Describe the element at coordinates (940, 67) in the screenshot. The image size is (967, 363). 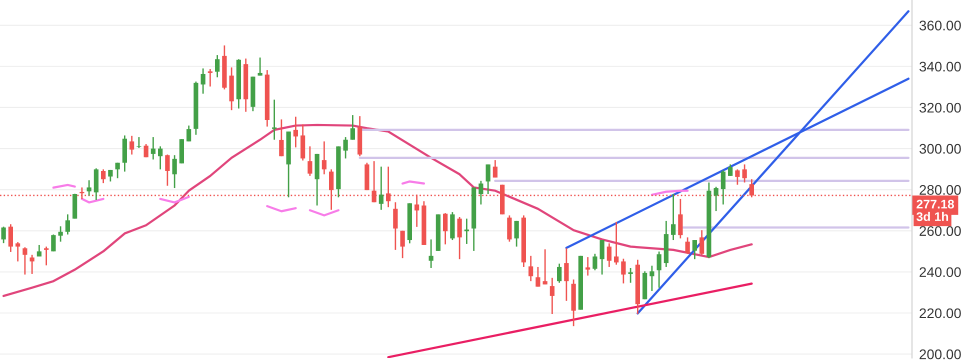
I see `y-tick-label: 340.00` at that location.